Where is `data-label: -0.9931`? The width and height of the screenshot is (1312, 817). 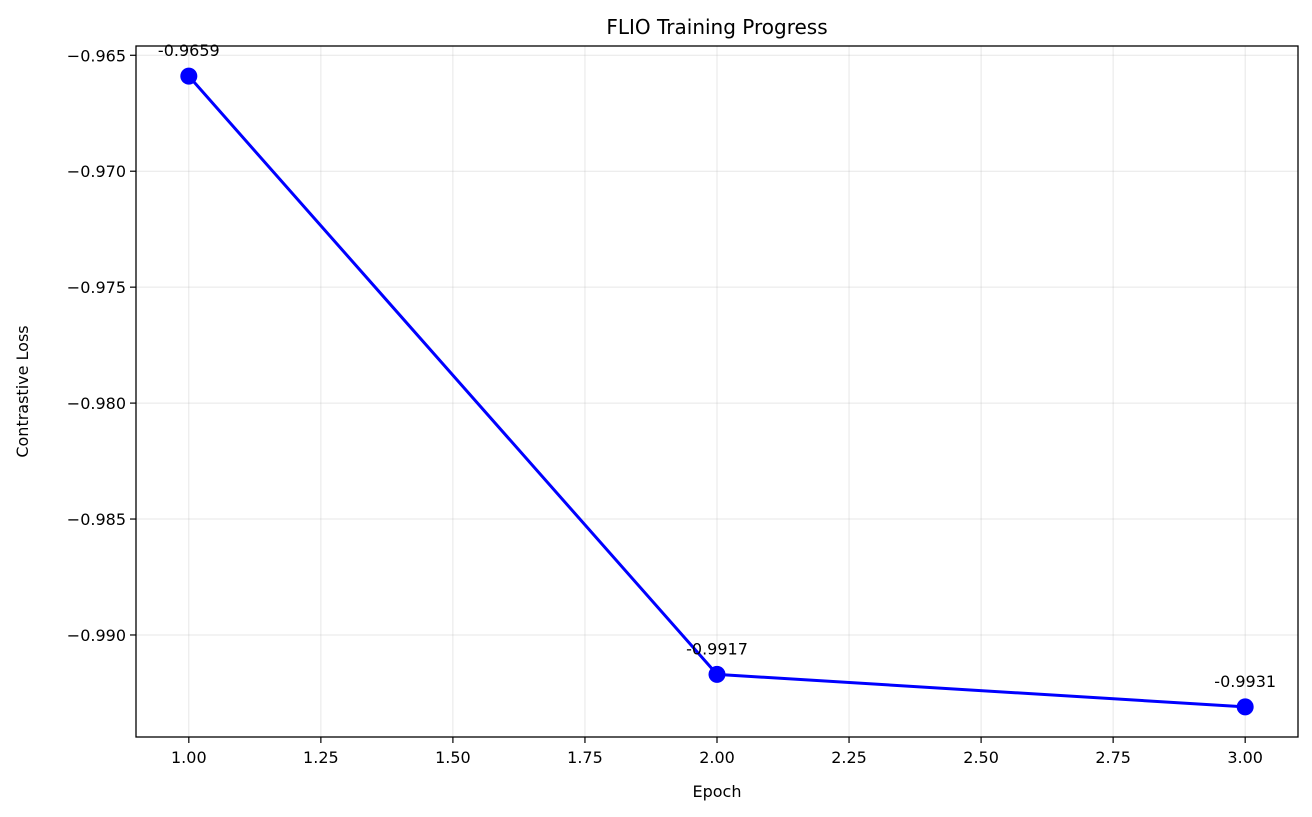 data-label: -0.9931 is located at coordinates (1245, 681).